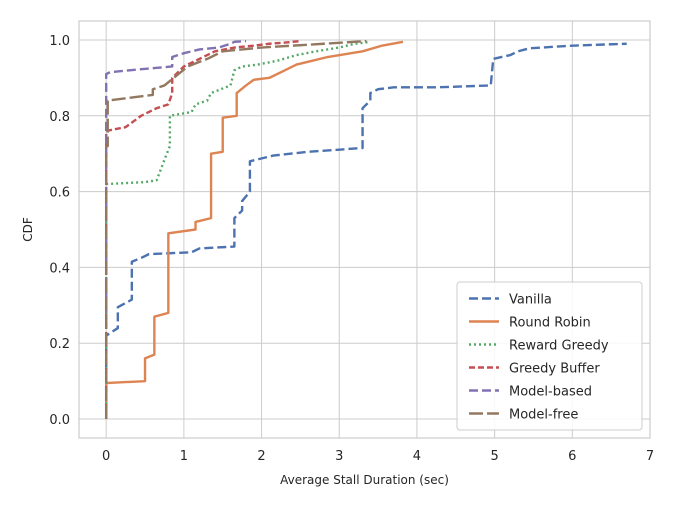  Describe the element at coordinates (59, 193) in the screenshot. I see `y-tick-label-3: 0.6` at that location.